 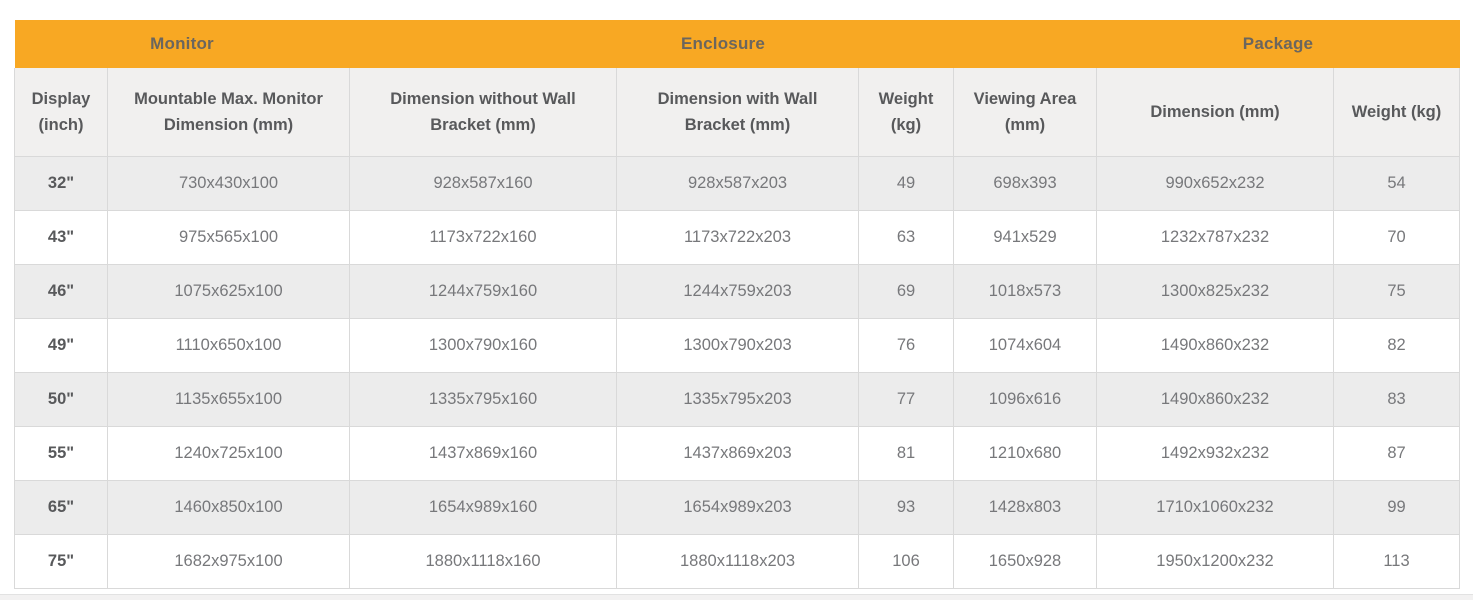 What do you see at coordinates (1215, 561) in the screenshot?
I see `cell-package-dimension: 1950x1200x232` at bounding box center [1215, 561].